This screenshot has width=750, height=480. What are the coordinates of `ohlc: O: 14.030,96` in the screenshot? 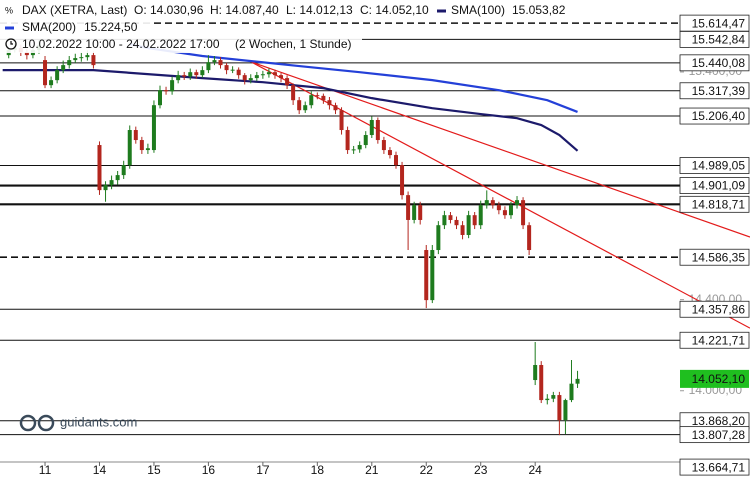 It's located at (169, 10).